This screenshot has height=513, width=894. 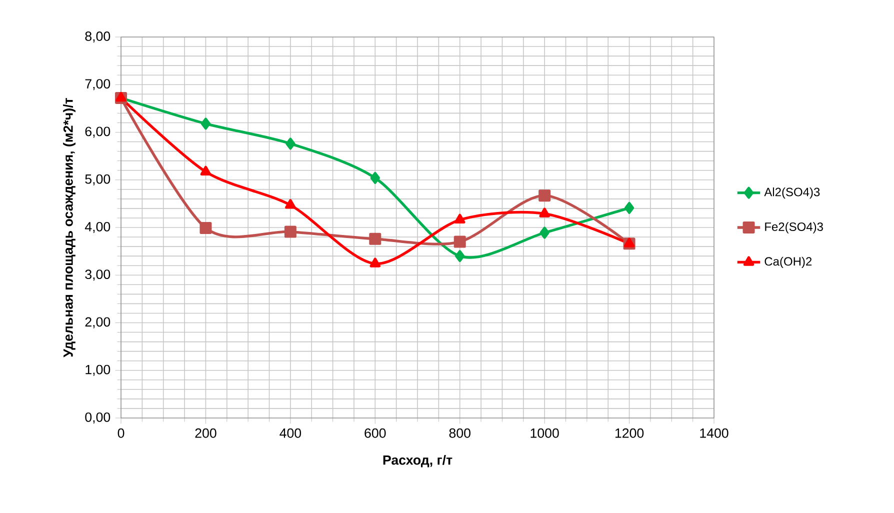 I want to click on y-tick-label: 2,00, so click(x=97, y=322).